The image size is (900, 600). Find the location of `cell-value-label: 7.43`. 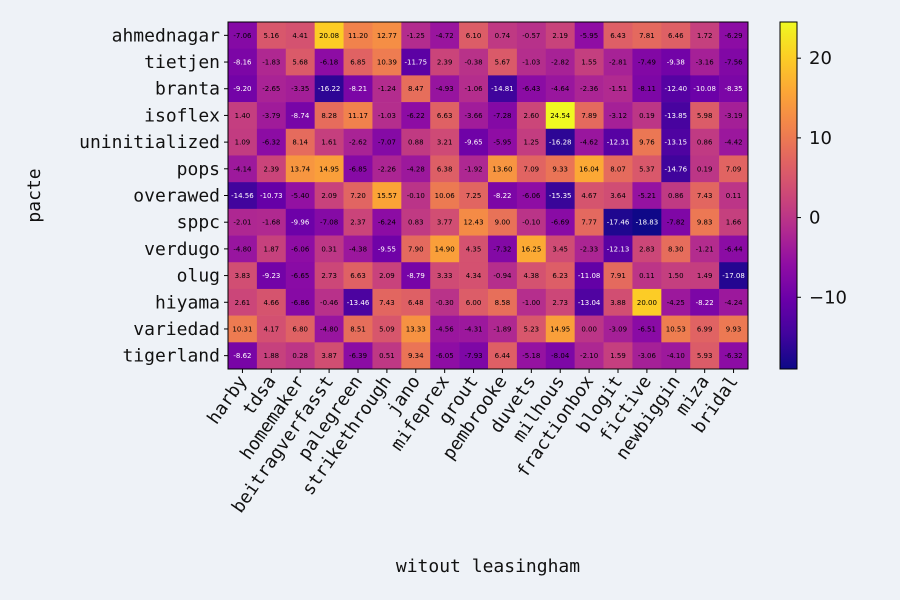

cell-value-label: 7.43 is located at coordinates (387, 303).